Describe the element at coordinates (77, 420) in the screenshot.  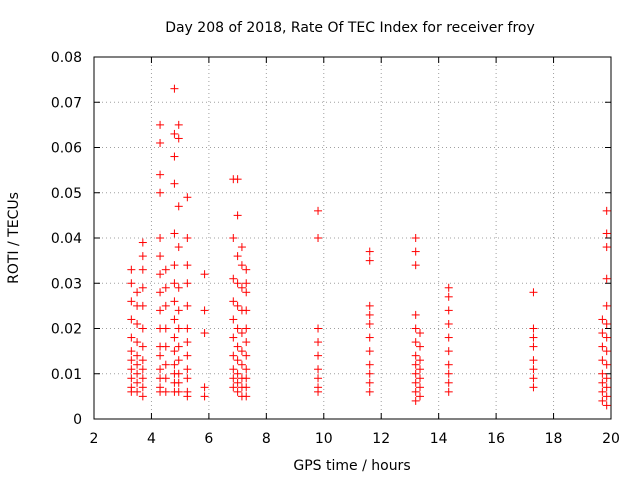
I see `y-tick-label: 0` at that location.